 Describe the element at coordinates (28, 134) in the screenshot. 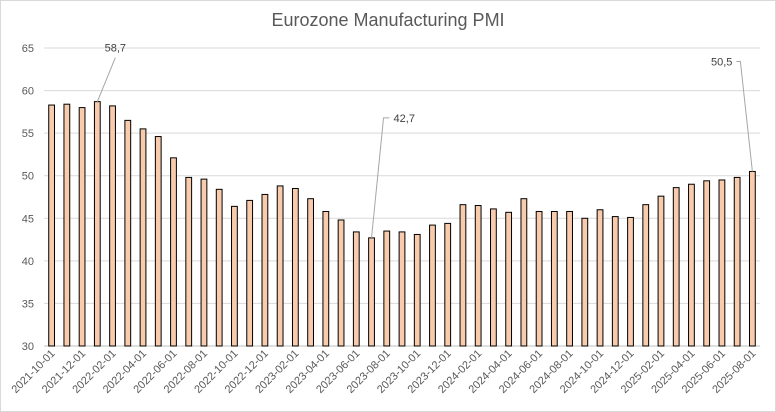

I see `y-tick-label: 55` at that location.